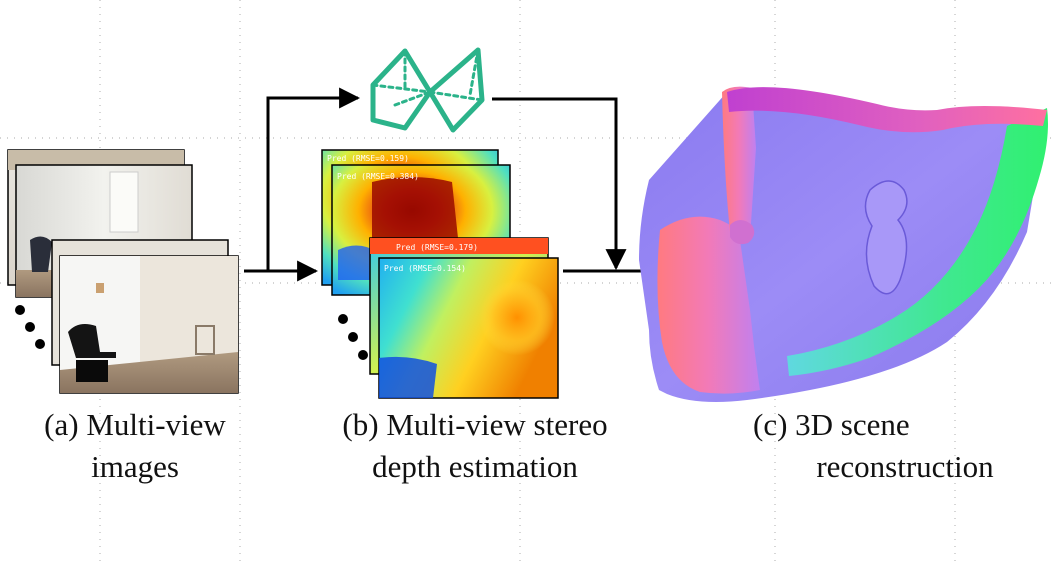 The height and width of the screenshot is (562, 1053). I want to click on arrow-camera-down, so click(559, 184).